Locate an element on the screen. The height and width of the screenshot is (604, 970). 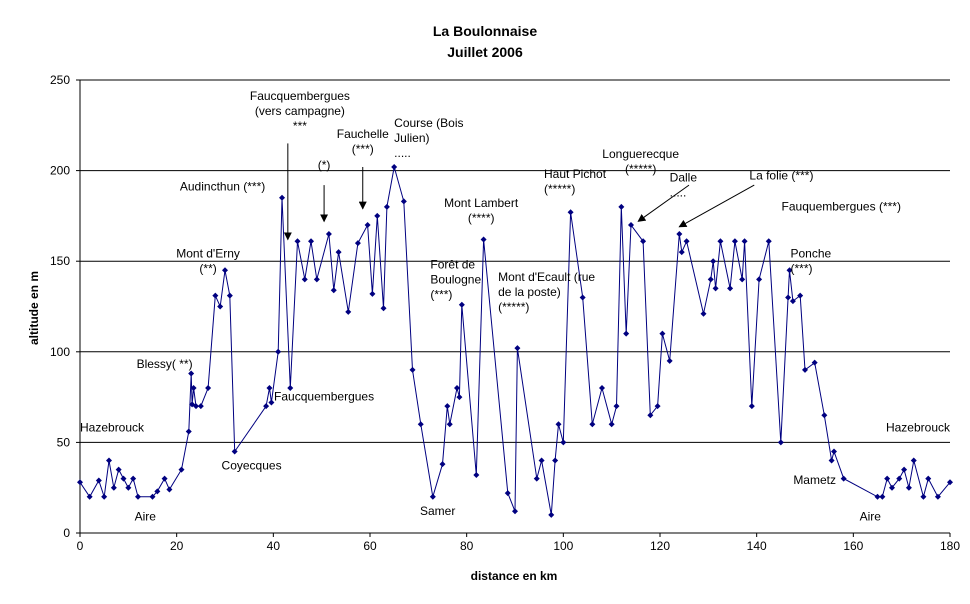
annotation-label: Fauquembergues (***) is located at coordinates (841, 206).